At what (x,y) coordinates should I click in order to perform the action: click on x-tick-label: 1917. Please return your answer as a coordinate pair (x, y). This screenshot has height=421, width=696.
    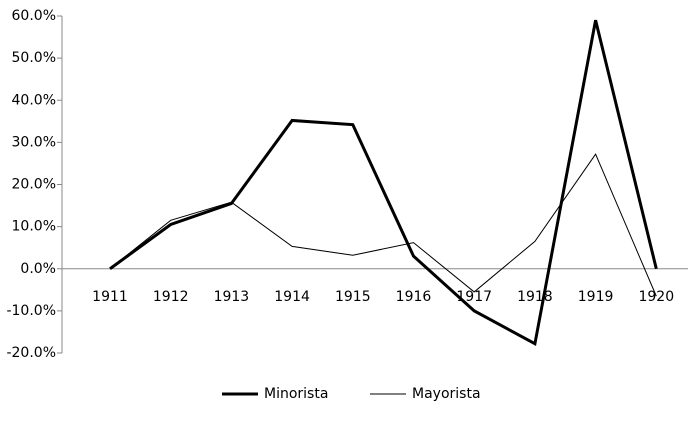
    Looking at the image, I should click on (474, 297).